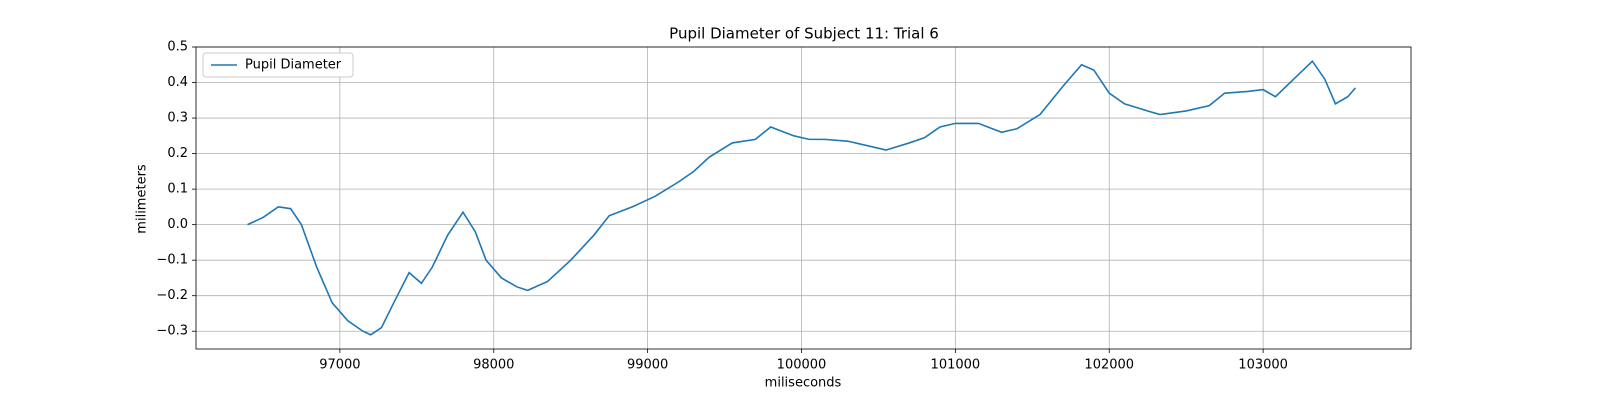 The width and height of the screenshot is (1600, 400). Describe the element at coordinates (493, 365) in the screenshot. I see `x-tick-label: 98000` at that location.